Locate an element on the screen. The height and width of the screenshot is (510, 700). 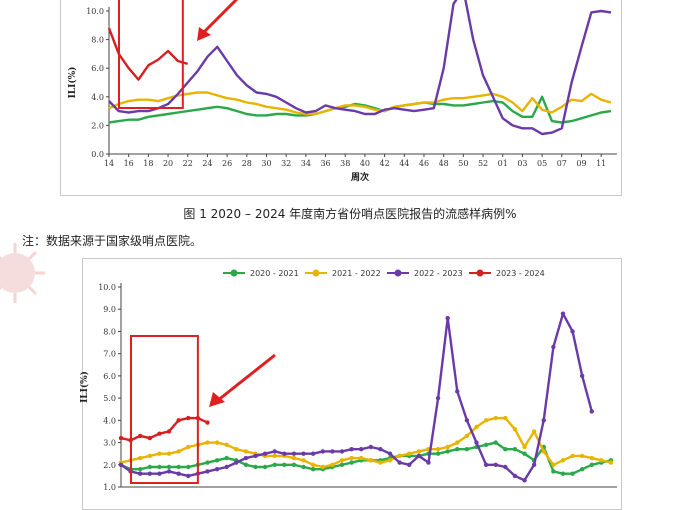
y-tick-label: 3.0 is located at coordinates (109, 443).